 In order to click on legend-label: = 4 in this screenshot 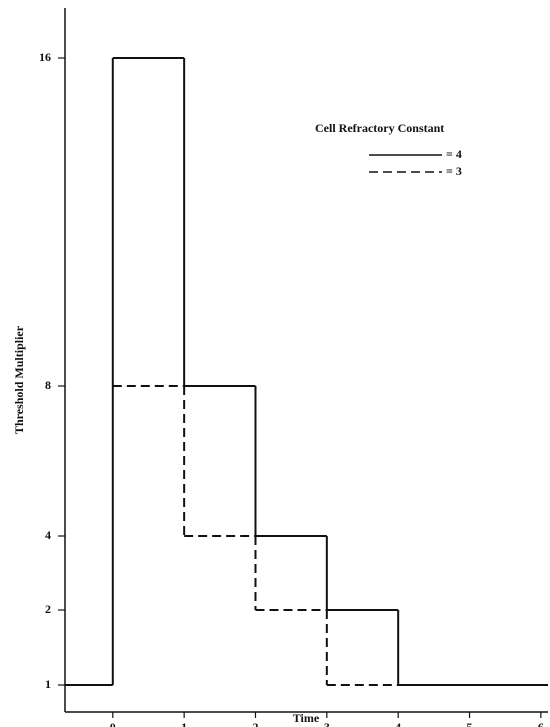, I will do `click(454, 154)`.